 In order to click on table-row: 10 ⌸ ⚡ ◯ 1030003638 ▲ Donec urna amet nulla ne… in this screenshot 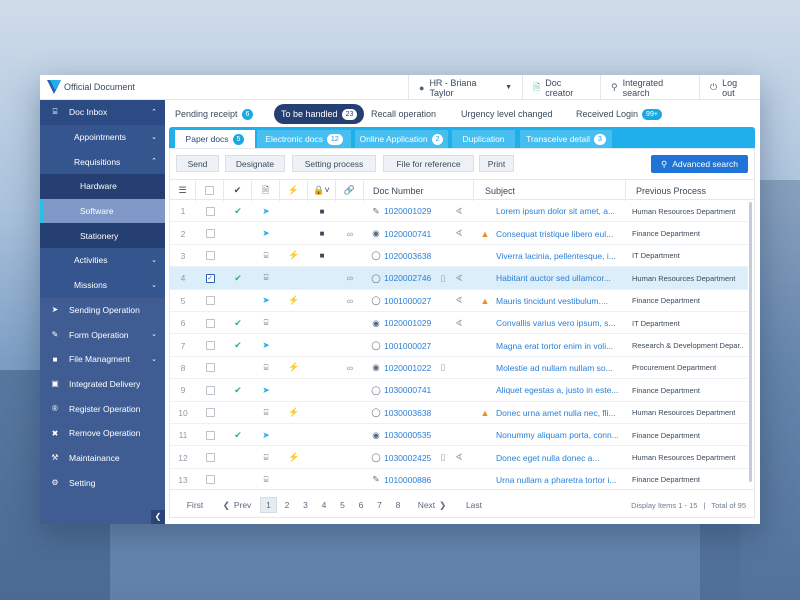, I will do `click(459, 413)`.